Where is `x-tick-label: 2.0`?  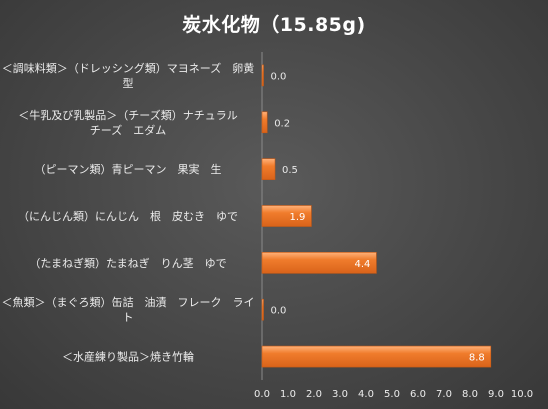 x-tick-label: 2.0 is located at coordinates (314, 394).